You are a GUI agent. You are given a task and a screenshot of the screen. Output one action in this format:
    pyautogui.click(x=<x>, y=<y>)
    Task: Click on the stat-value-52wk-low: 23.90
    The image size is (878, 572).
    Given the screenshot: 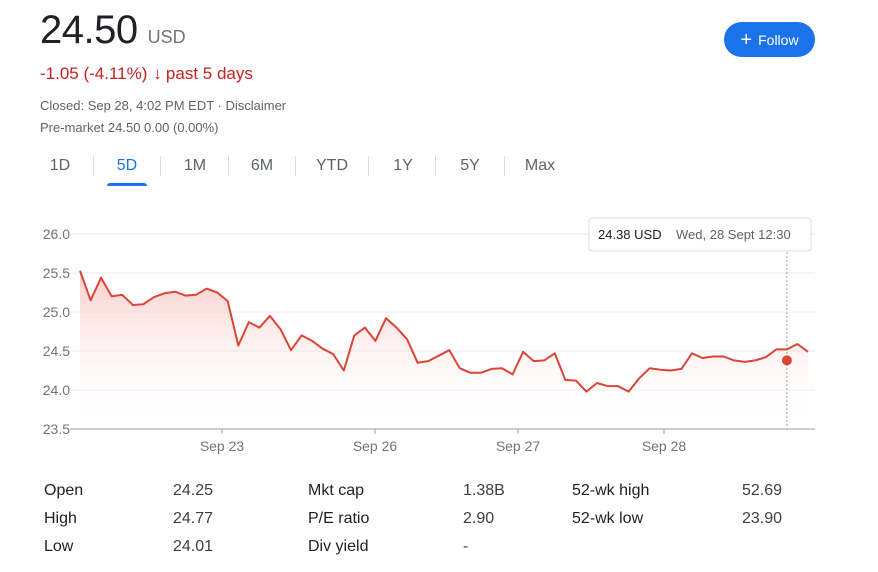 What is the action you would take?
    pyautogui.click(x=762, y=518)
    